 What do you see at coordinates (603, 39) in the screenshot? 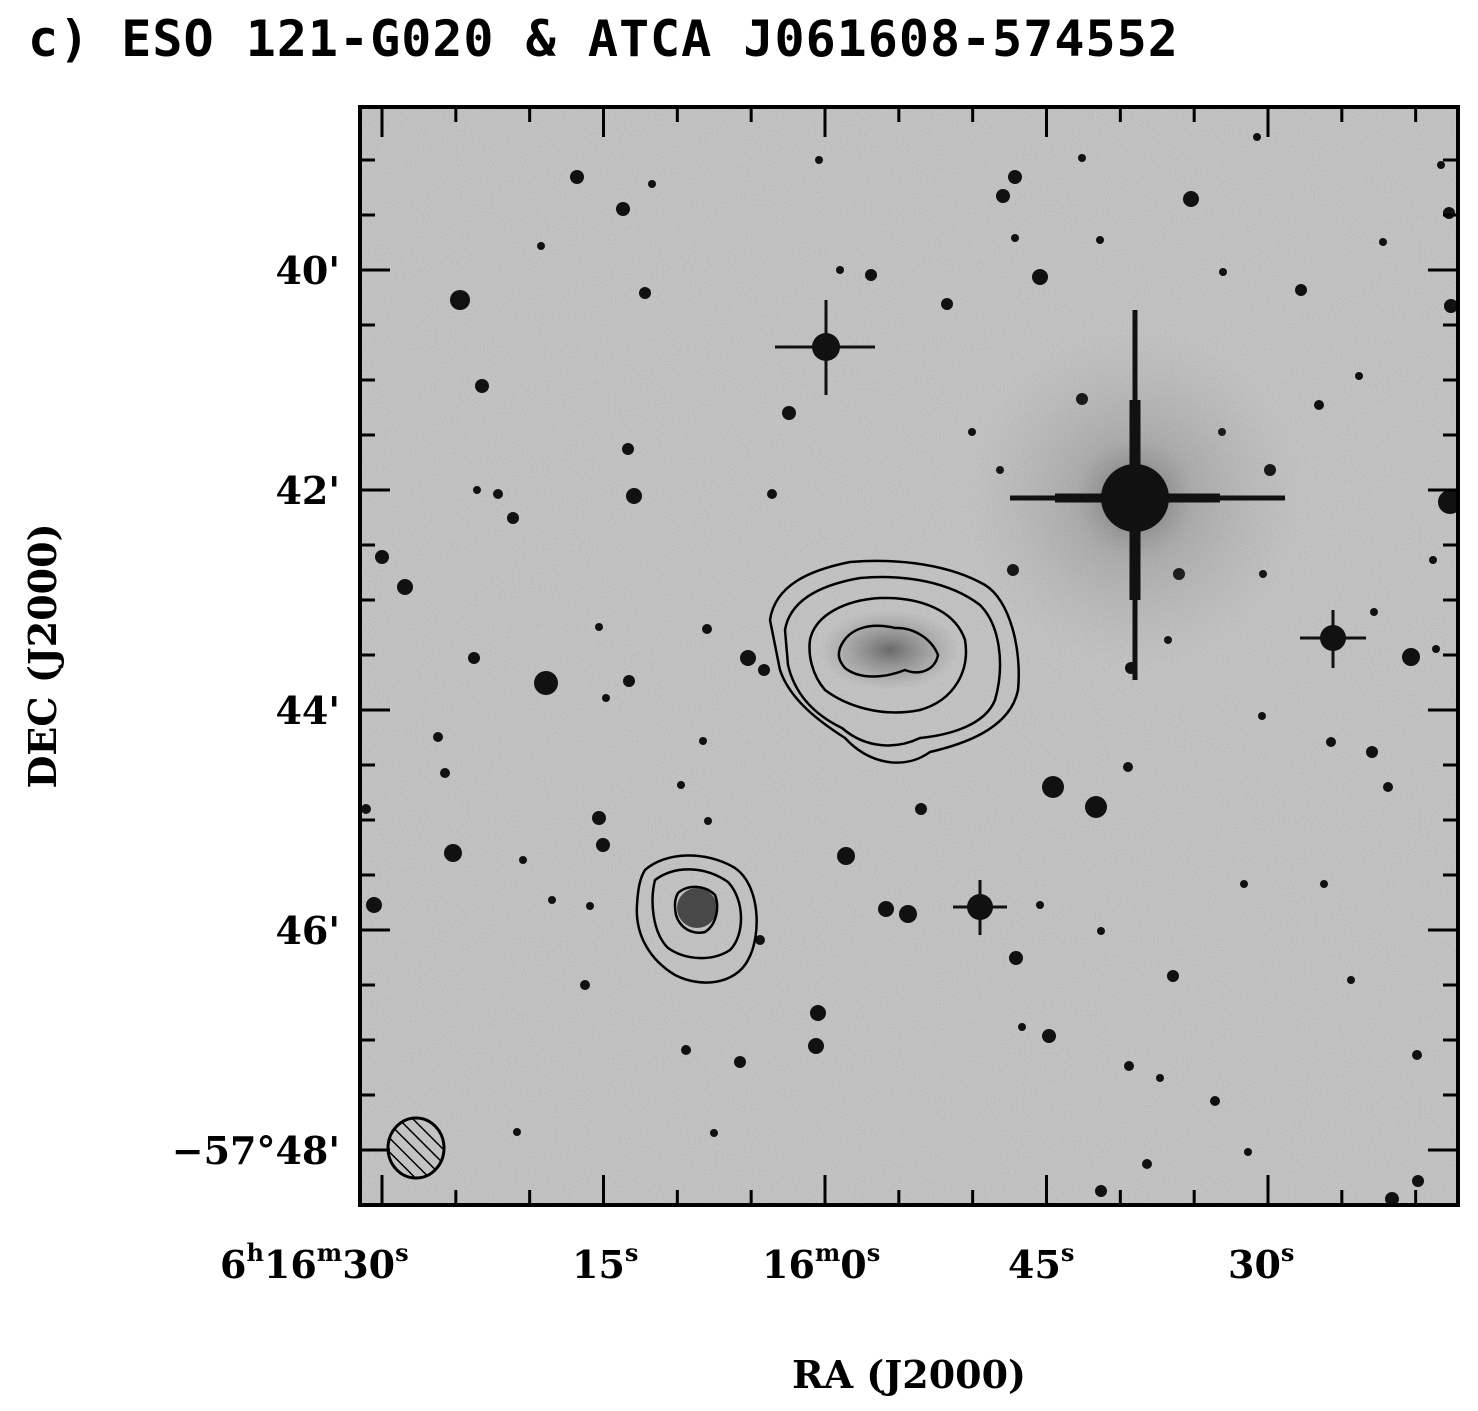
I see `panel-title: c) ESO 121-G020 & ATCA J061608-574552` at bounding box center [603, 39].